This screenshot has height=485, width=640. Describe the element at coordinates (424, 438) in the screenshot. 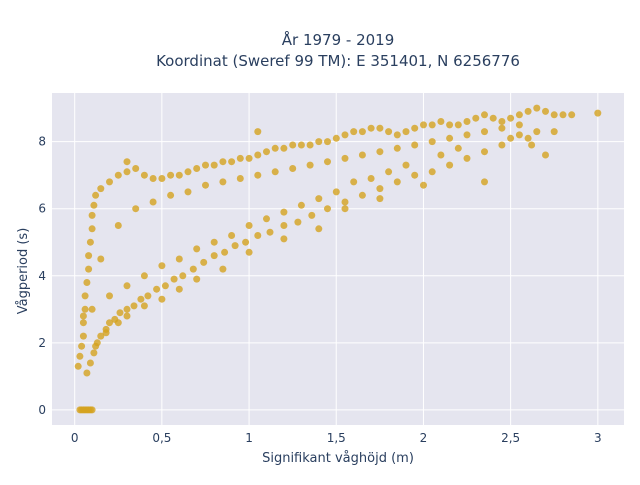

I see `x-tick-label: 2` at that location.